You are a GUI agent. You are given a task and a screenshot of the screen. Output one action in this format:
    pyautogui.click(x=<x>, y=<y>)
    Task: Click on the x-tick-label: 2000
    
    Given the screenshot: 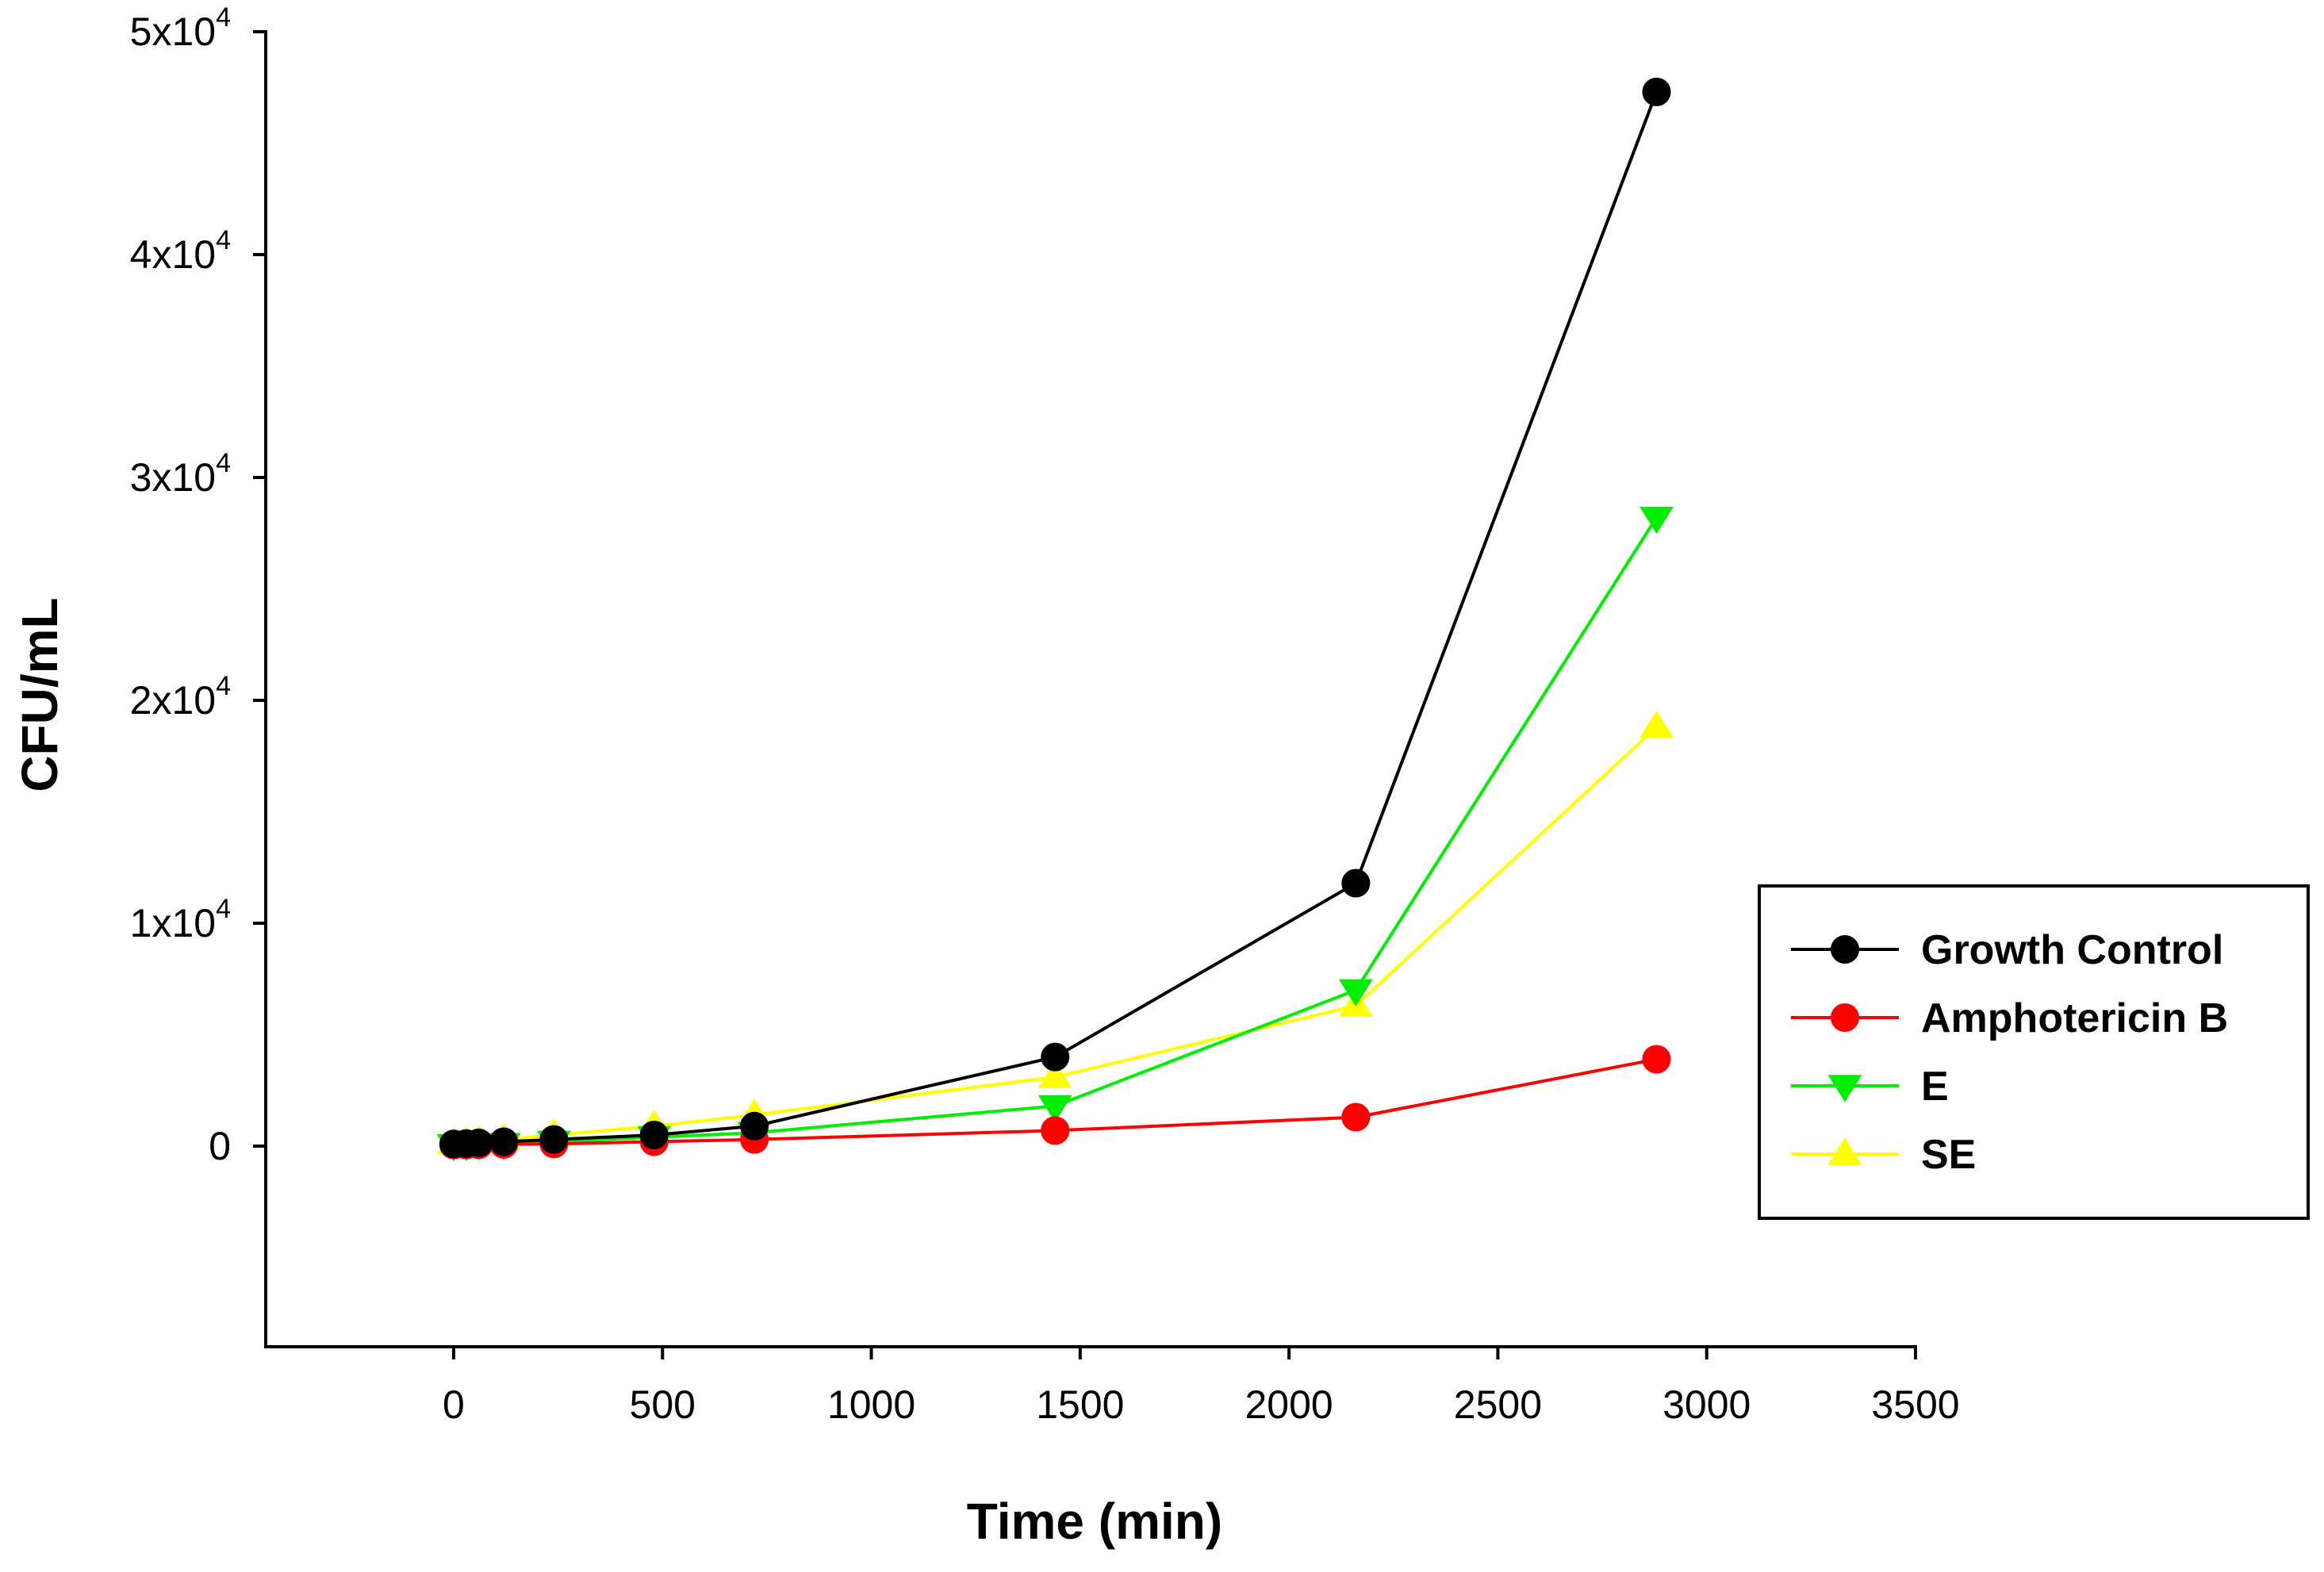 What is the action you would take?
    pyautogui.click(x=1289, y=1404)
    